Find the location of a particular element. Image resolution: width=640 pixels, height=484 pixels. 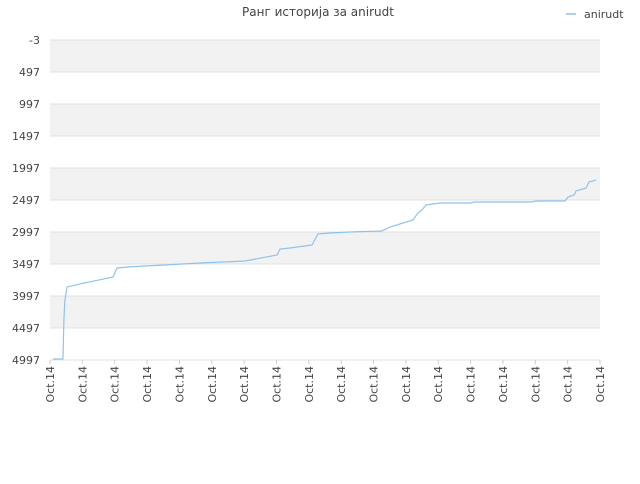

y-tick-label: 3497 is located at coordinates (26, 264).